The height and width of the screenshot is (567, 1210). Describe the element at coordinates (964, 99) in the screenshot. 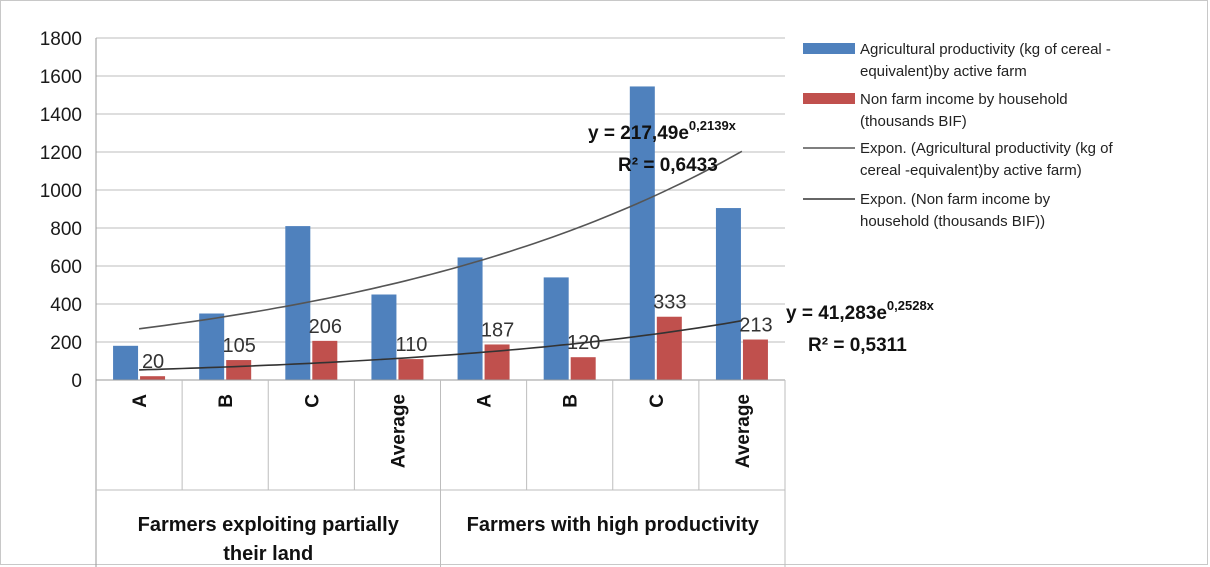

I see `legend-label: Non farm income by household` at that location.